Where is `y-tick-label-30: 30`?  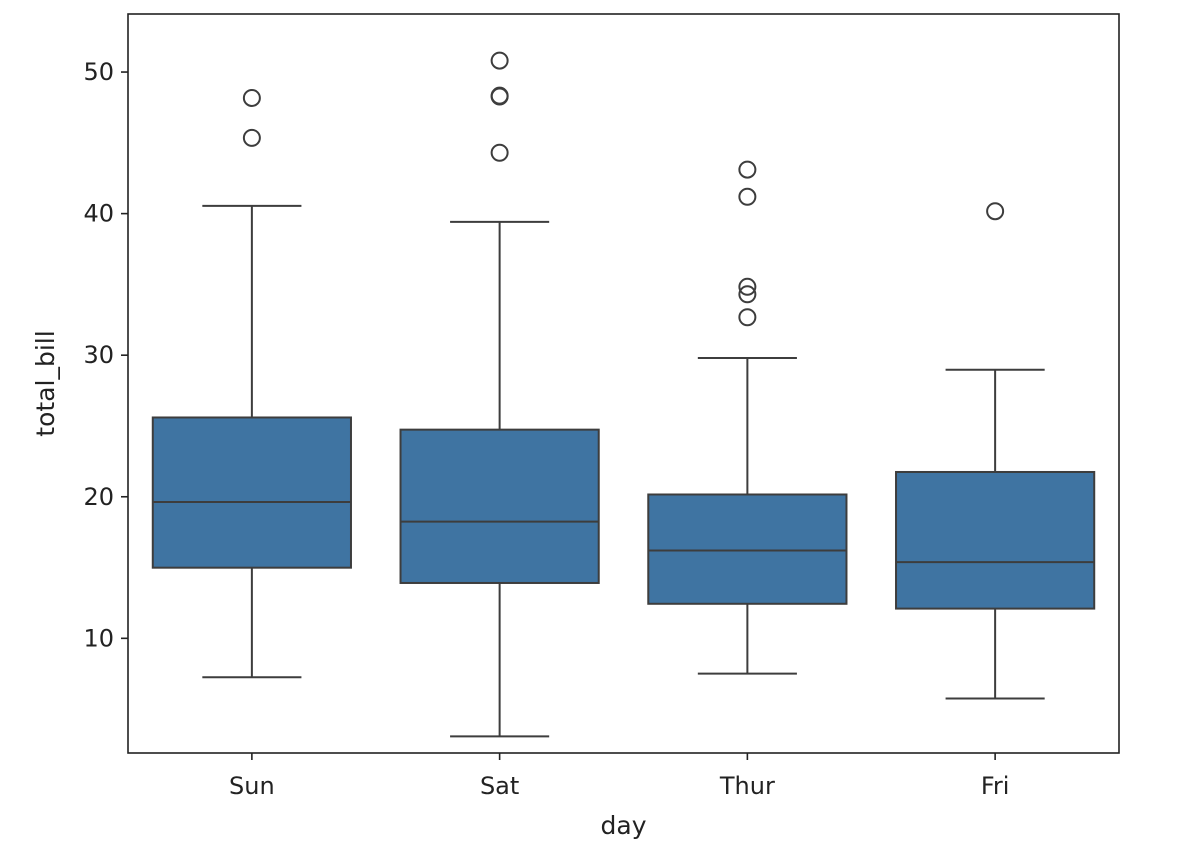
y-tick-label-30: 30 is located at coordinates (98, 355).